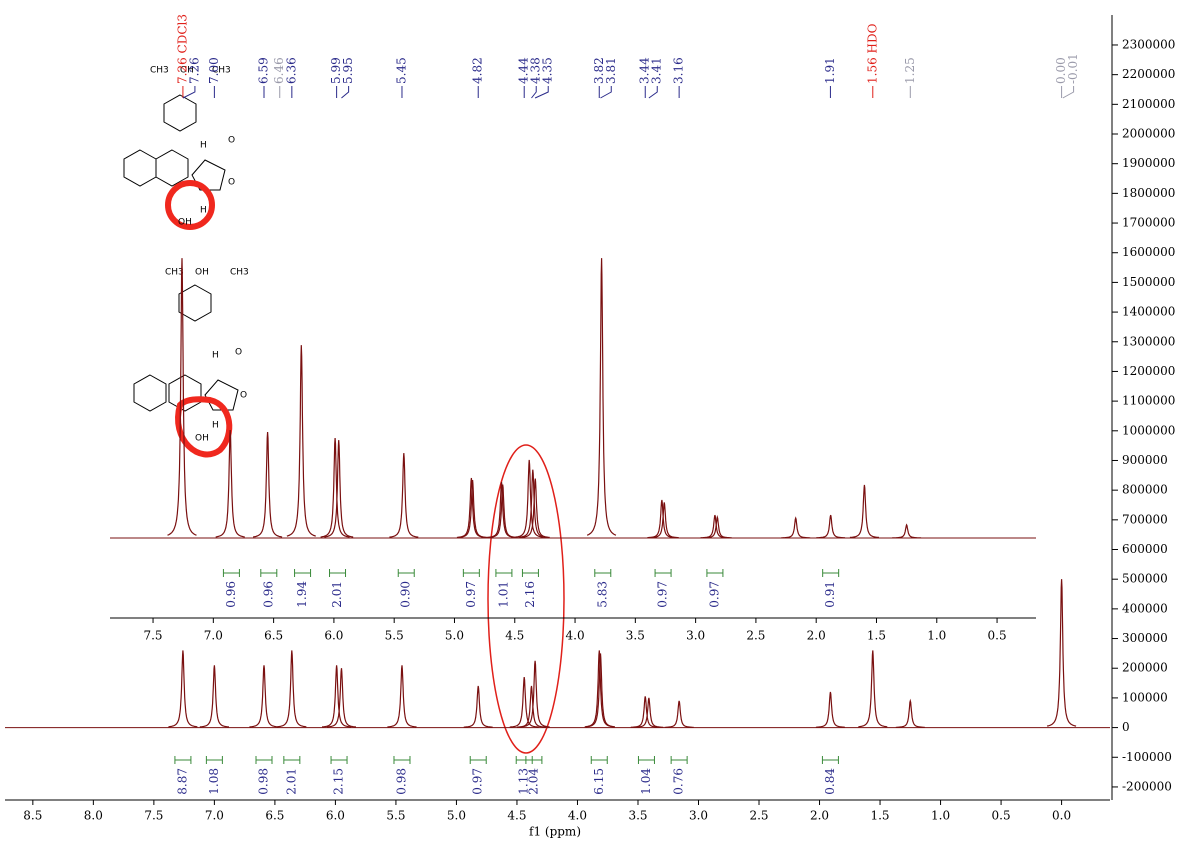  Describe the element at coordinates (1145, 549) in the screenshot. I see `y-tick-label: 600000` at that location.